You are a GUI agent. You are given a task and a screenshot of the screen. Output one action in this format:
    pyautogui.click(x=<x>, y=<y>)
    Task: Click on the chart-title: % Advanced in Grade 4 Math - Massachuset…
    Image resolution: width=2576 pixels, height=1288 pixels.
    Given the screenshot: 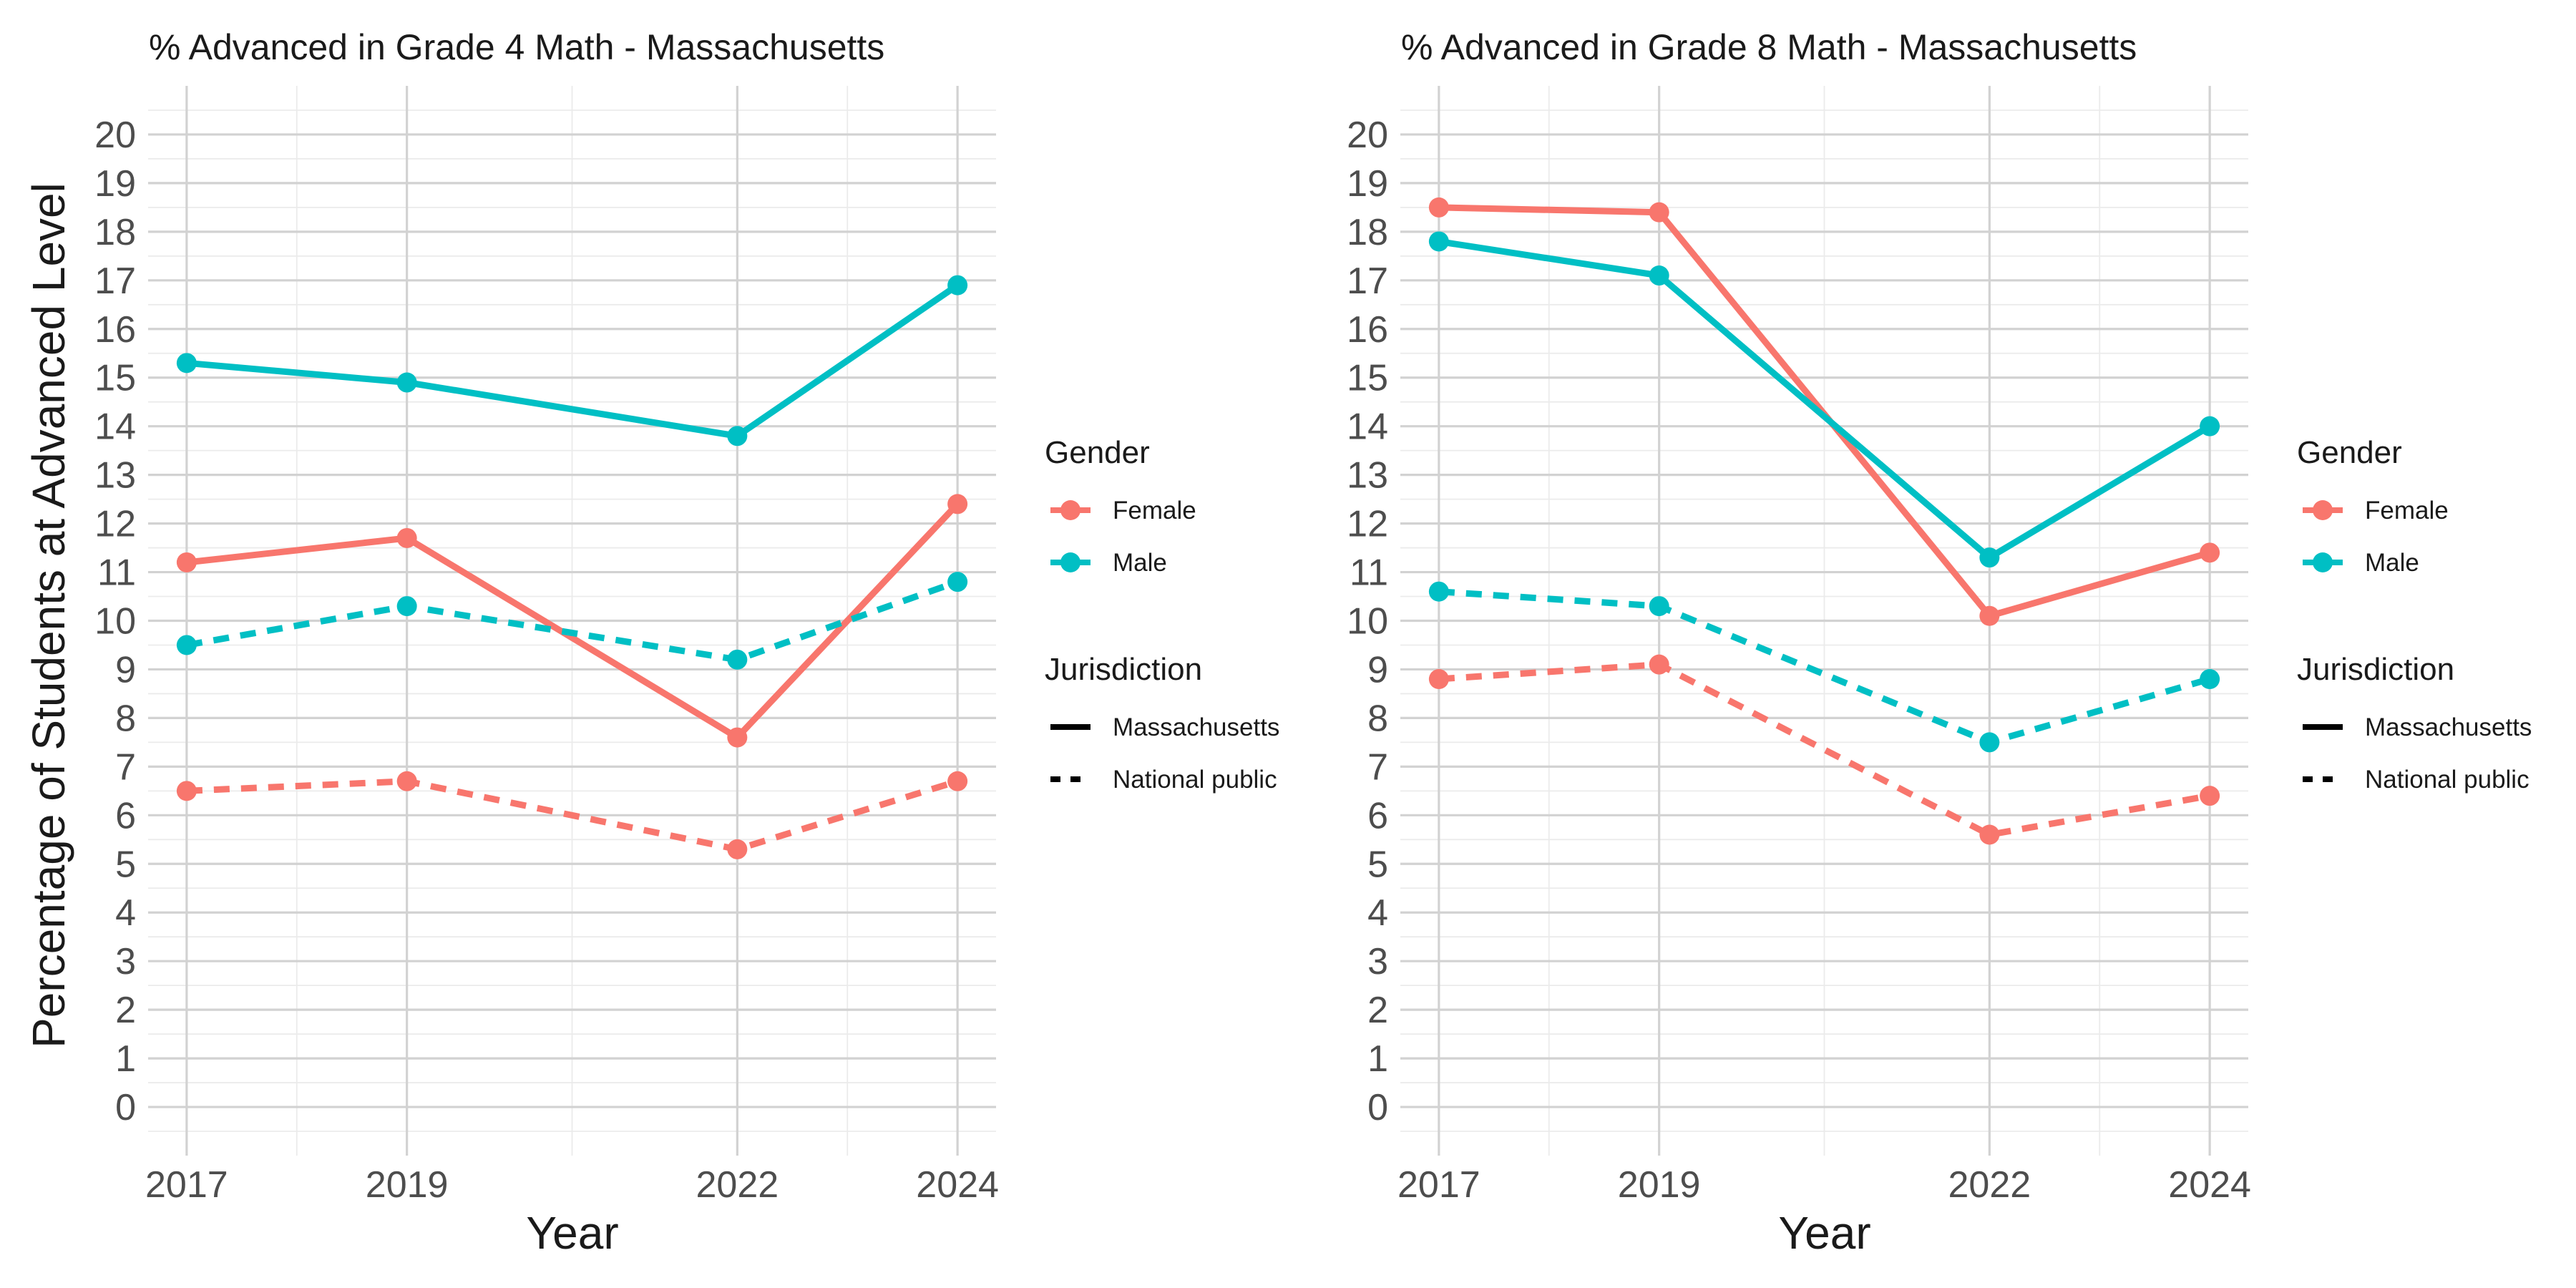 What is the action you would take?
    pyautogui.click(x=516, y=47)
    